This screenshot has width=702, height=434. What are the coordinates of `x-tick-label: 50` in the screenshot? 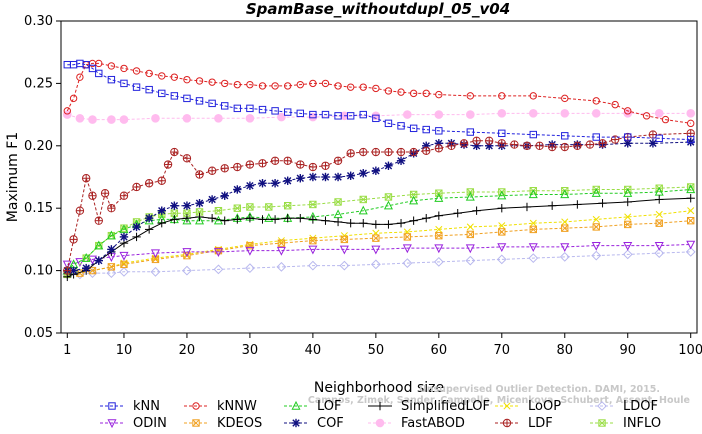 It's located at (376, 350).